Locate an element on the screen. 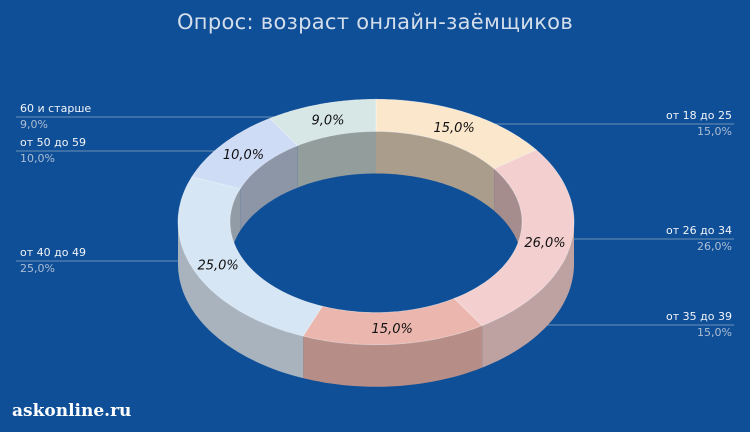 The height and width of the screenshot is (432, 750). category-label-4: от 50 до 59 is located at coordinates (53, 142).